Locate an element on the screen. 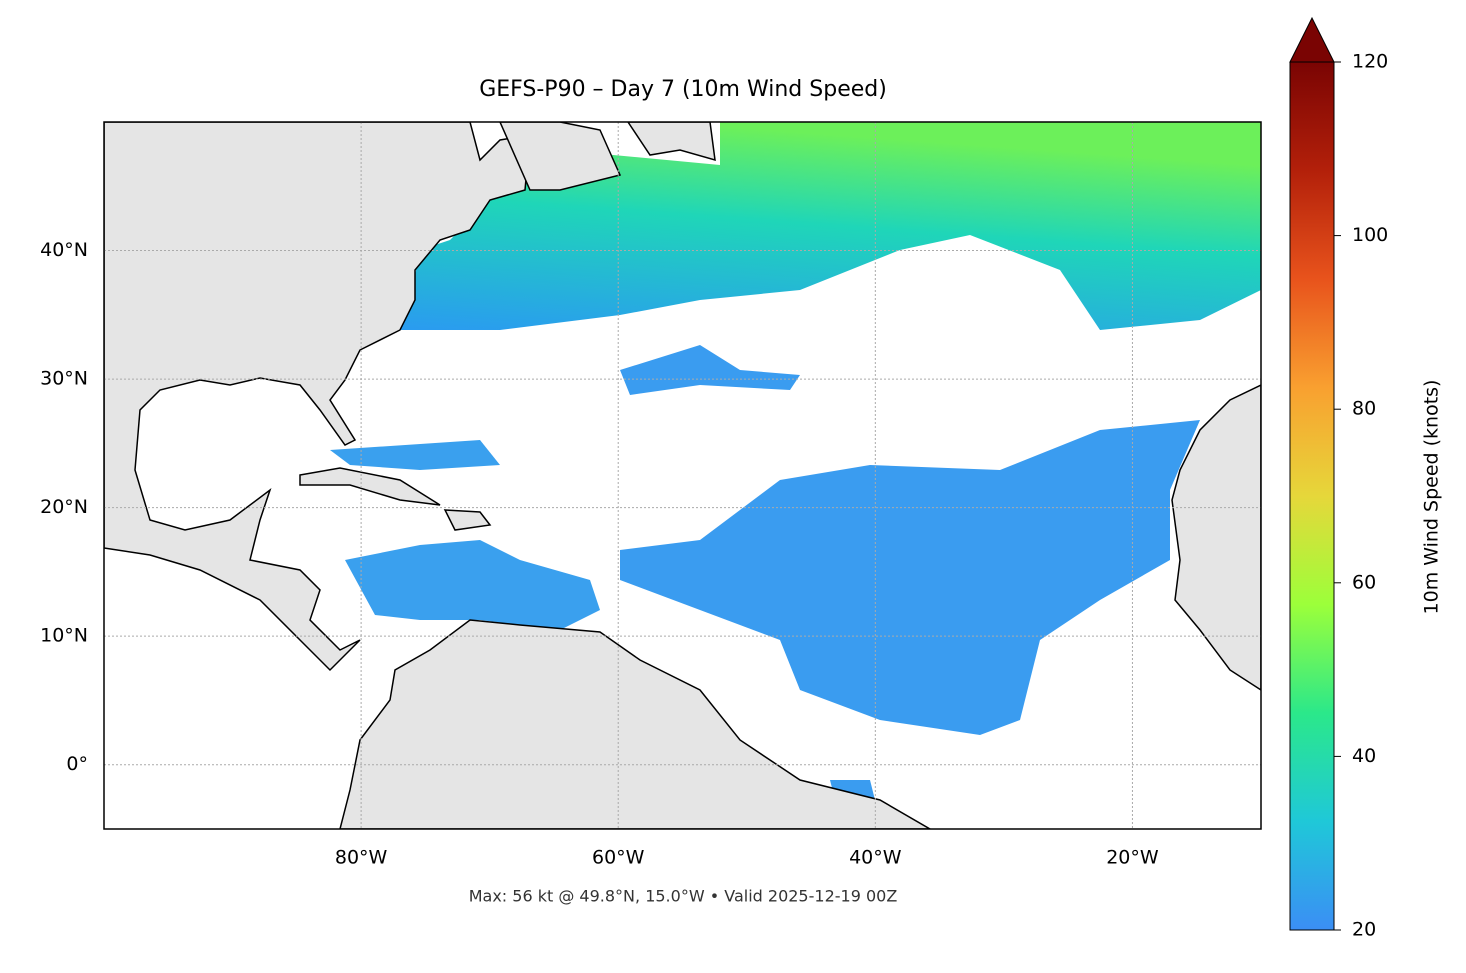  colorbar-extend is located at coordinates (1312, 39).